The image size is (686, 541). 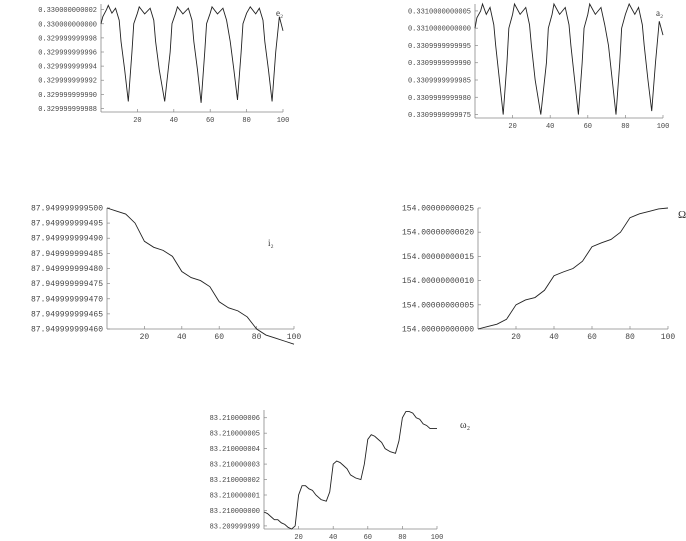 What do you see at coordinates (569, 58) in the screenshot?
I see `series-line-a2` at bounding box center [569, 58].